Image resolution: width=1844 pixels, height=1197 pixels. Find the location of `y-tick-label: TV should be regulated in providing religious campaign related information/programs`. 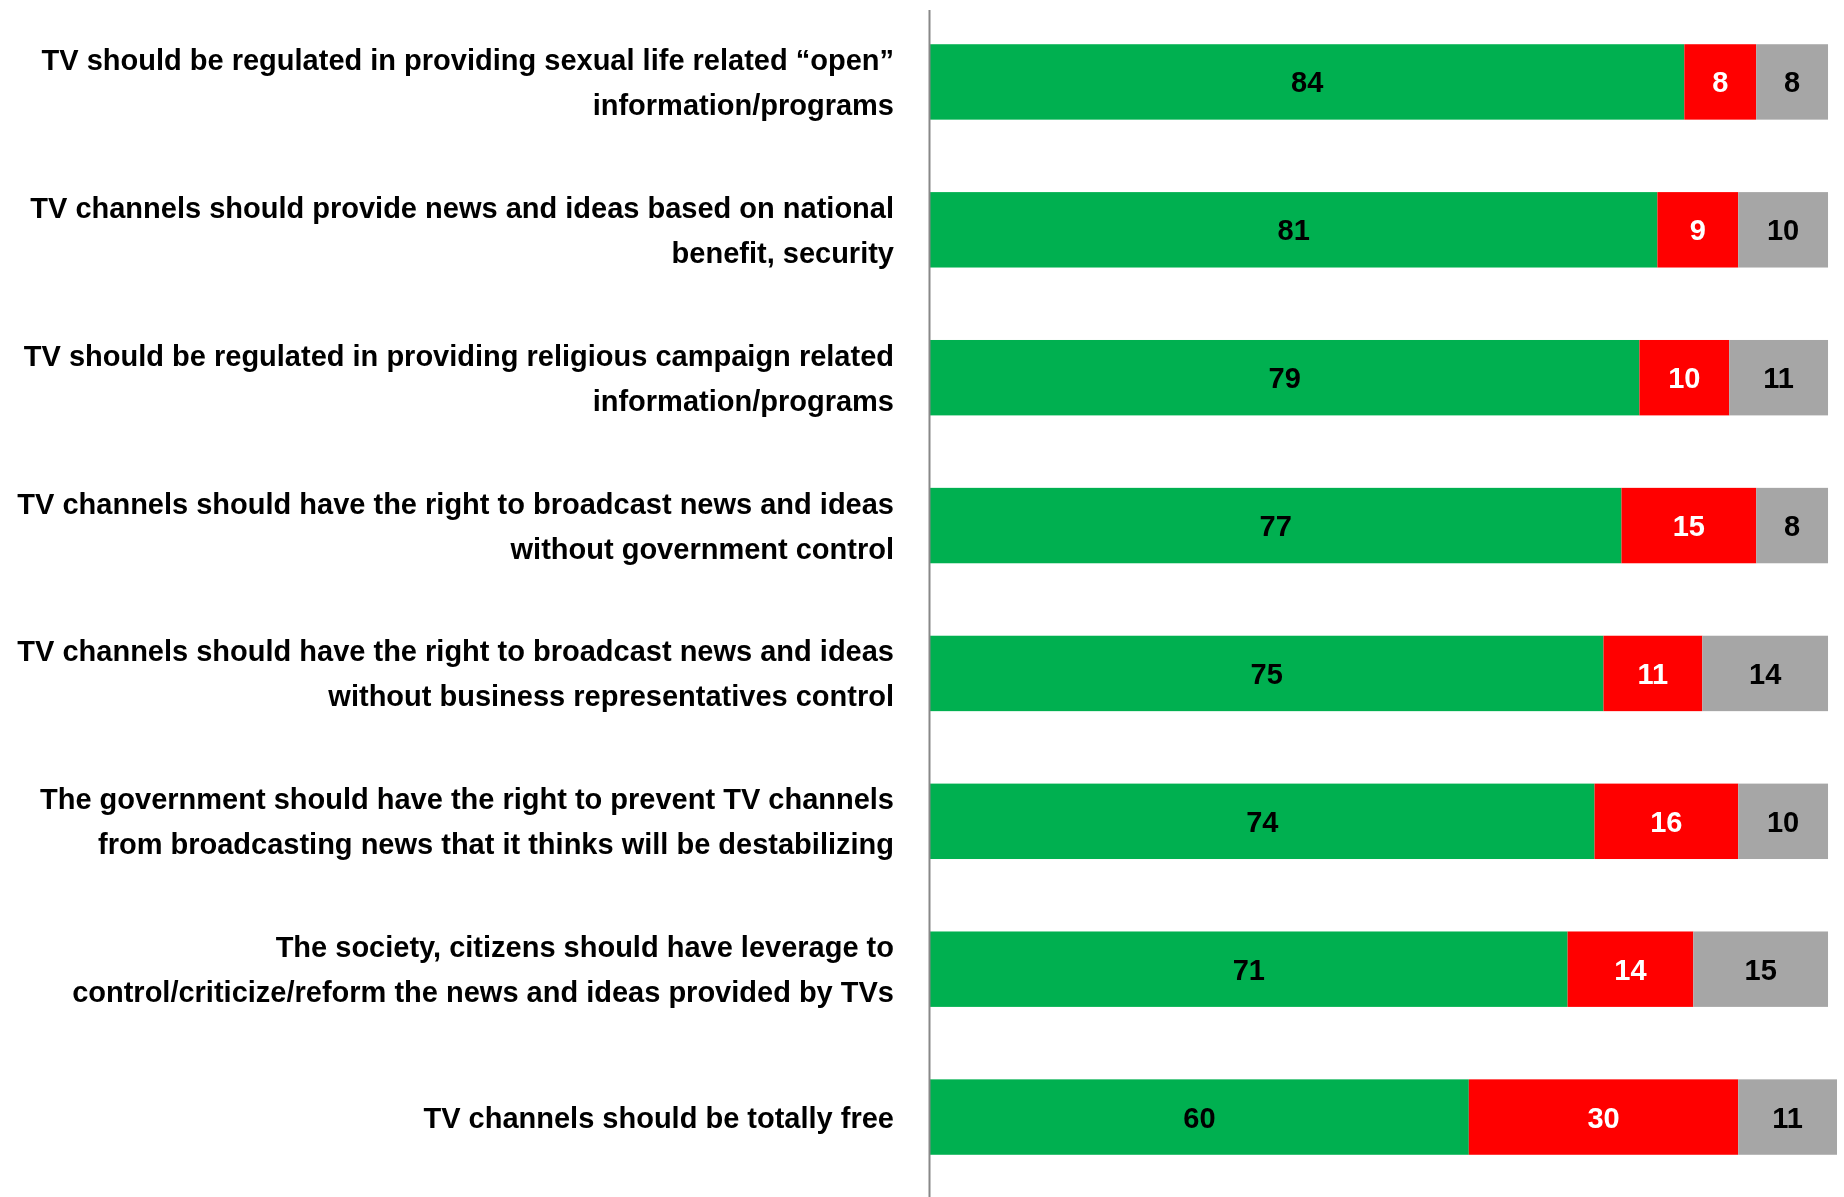

y-tick-label: TV should be regulated in providing religious campaign related information/programs is located at coordinates (458, 378).